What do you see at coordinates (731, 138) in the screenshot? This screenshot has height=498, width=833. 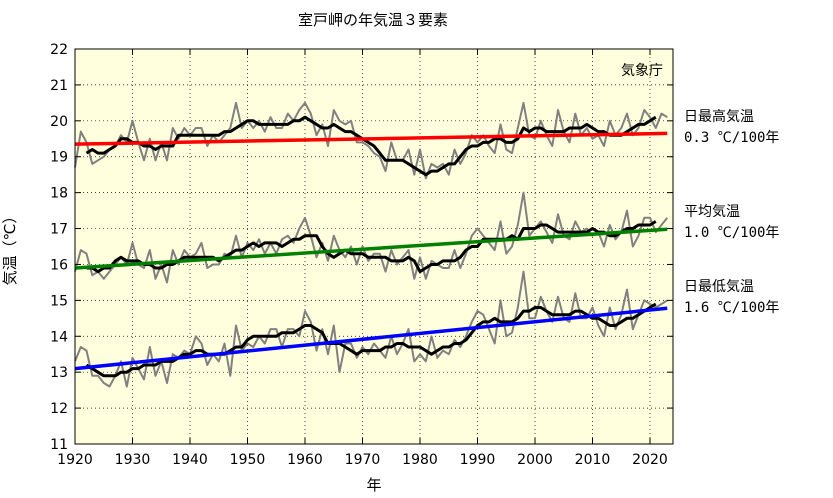 I see `trend-rate-tmax: 0.3 ℃/100年` at bounding box center [731, 138].